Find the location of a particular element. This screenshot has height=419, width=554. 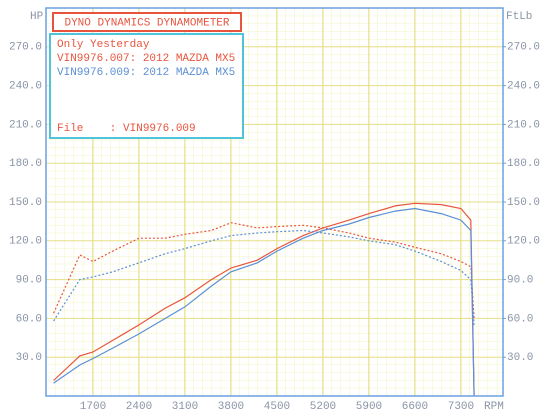

y-tick-label: 240.0 is located at coordinates (25, 87).